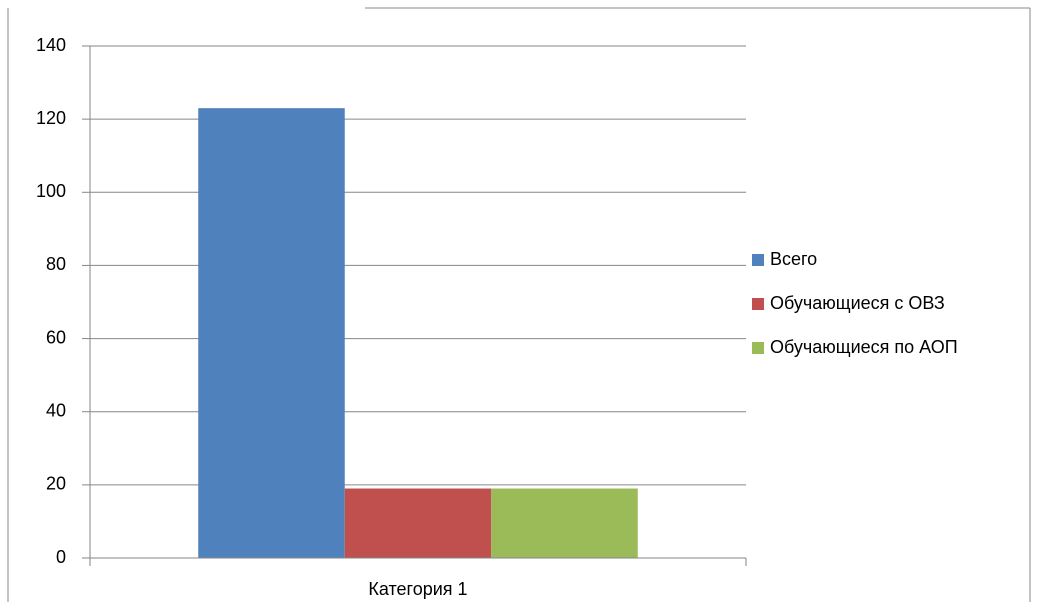  I want to click on y-tick-label: 120, so click(51, 118).